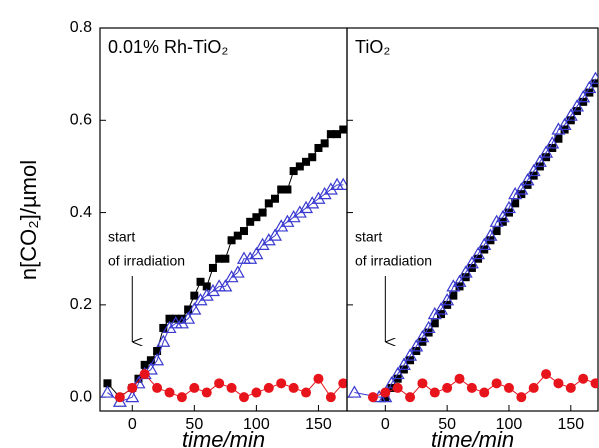 The image size is (599, 448). I want to click on x-tick-label: 0, so click(132, 424).